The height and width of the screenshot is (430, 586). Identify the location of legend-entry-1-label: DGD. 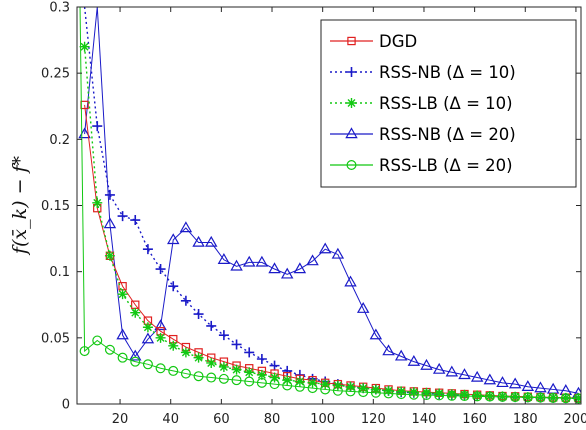
(398, 41).